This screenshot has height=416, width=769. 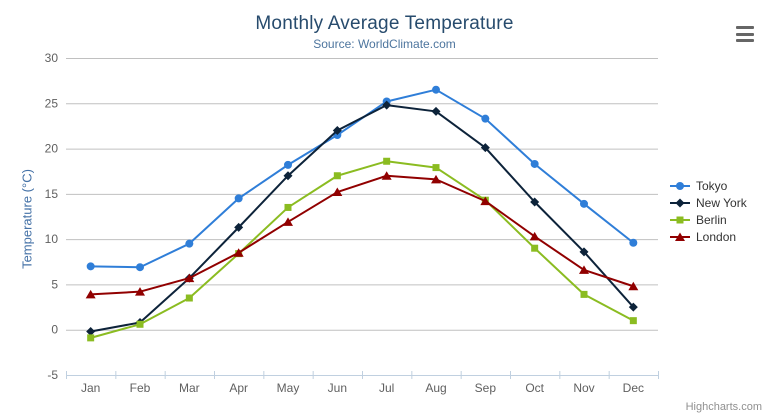 I want to click on chart-title: Monthly Average Temperature, so click(x=384, y=23).